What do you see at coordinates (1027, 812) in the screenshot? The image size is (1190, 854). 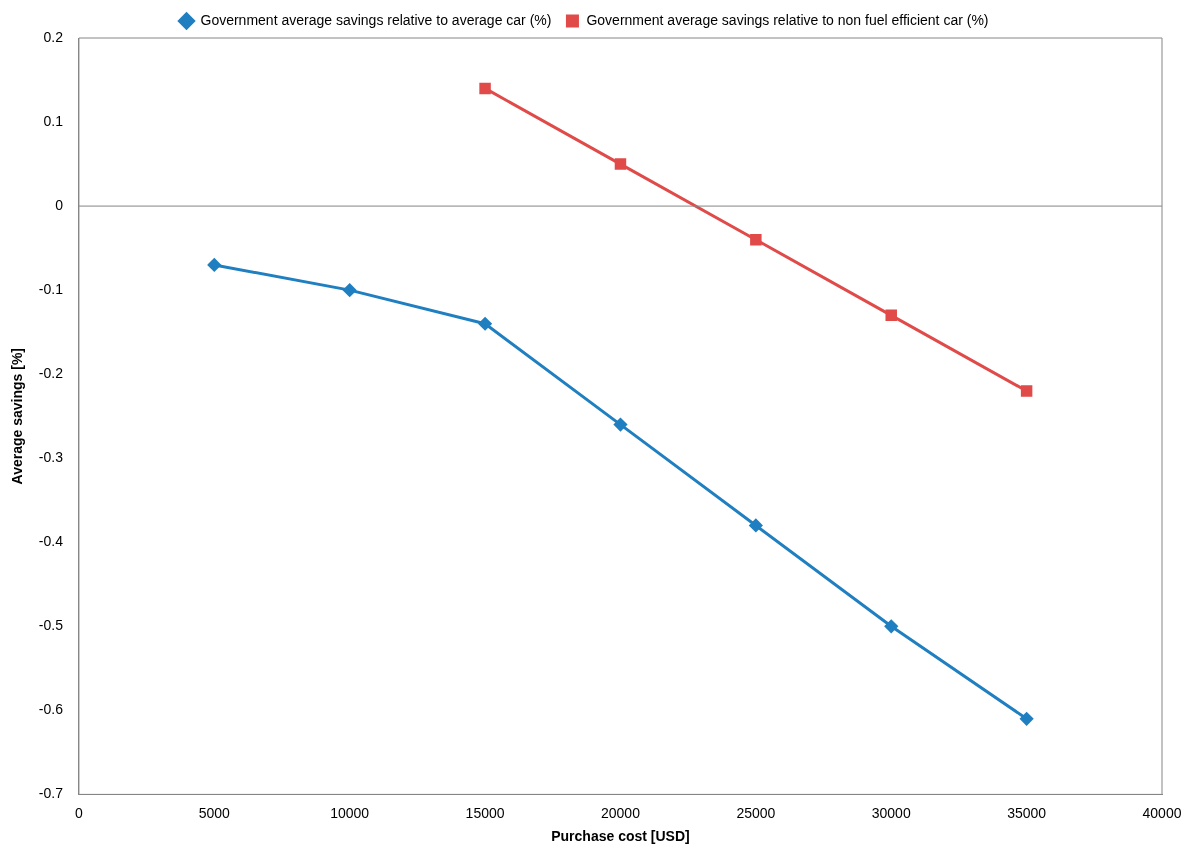 I see `x-tick-label: 35000` at bounding box center [1027, 812].